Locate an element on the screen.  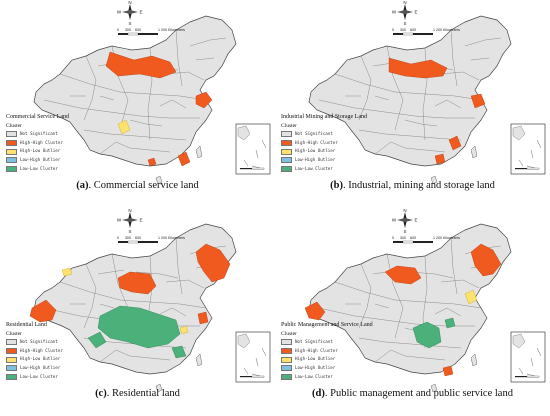
cluster-high-low-c is located at coordinates (125, 301).